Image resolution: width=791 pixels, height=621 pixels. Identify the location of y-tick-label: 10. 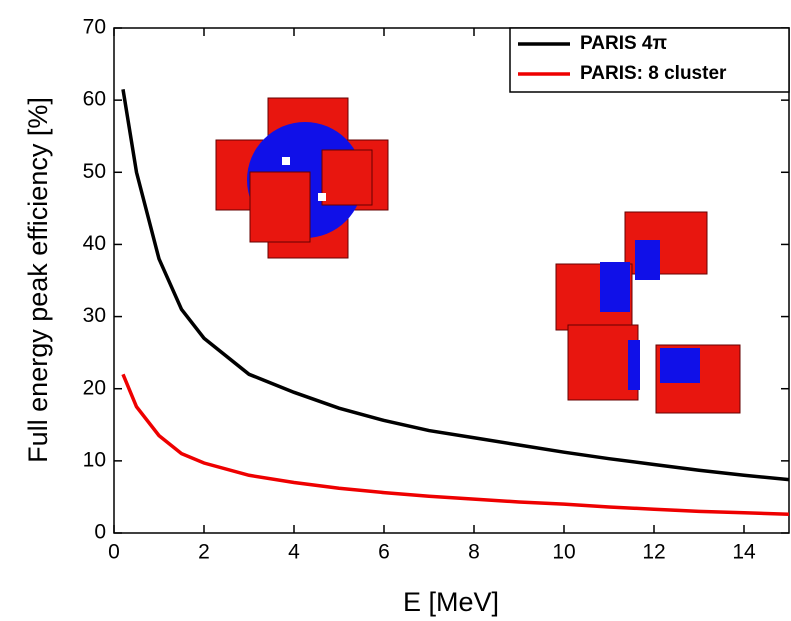
(94, 459).